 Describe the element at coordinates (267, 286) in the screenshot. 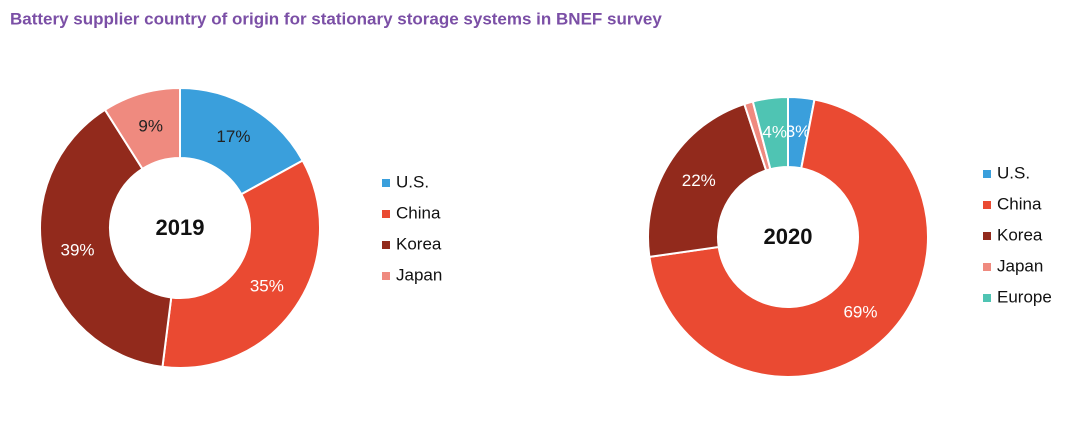

I see `data-label: 35%` at that location.